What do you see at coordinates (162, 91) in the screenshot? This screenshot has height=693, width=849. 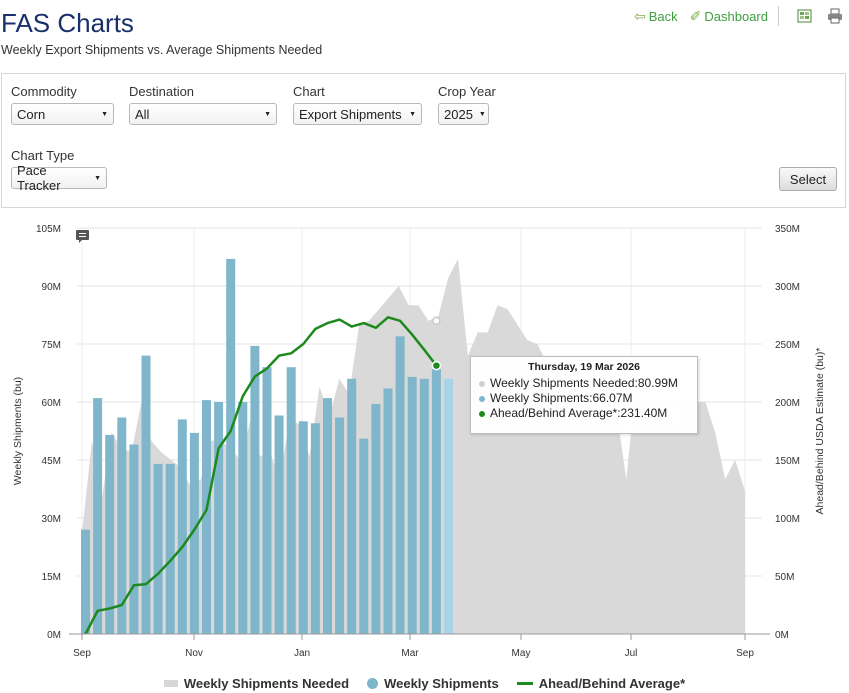 I see `destination-label: Destination` at bounding box center [162, 91].